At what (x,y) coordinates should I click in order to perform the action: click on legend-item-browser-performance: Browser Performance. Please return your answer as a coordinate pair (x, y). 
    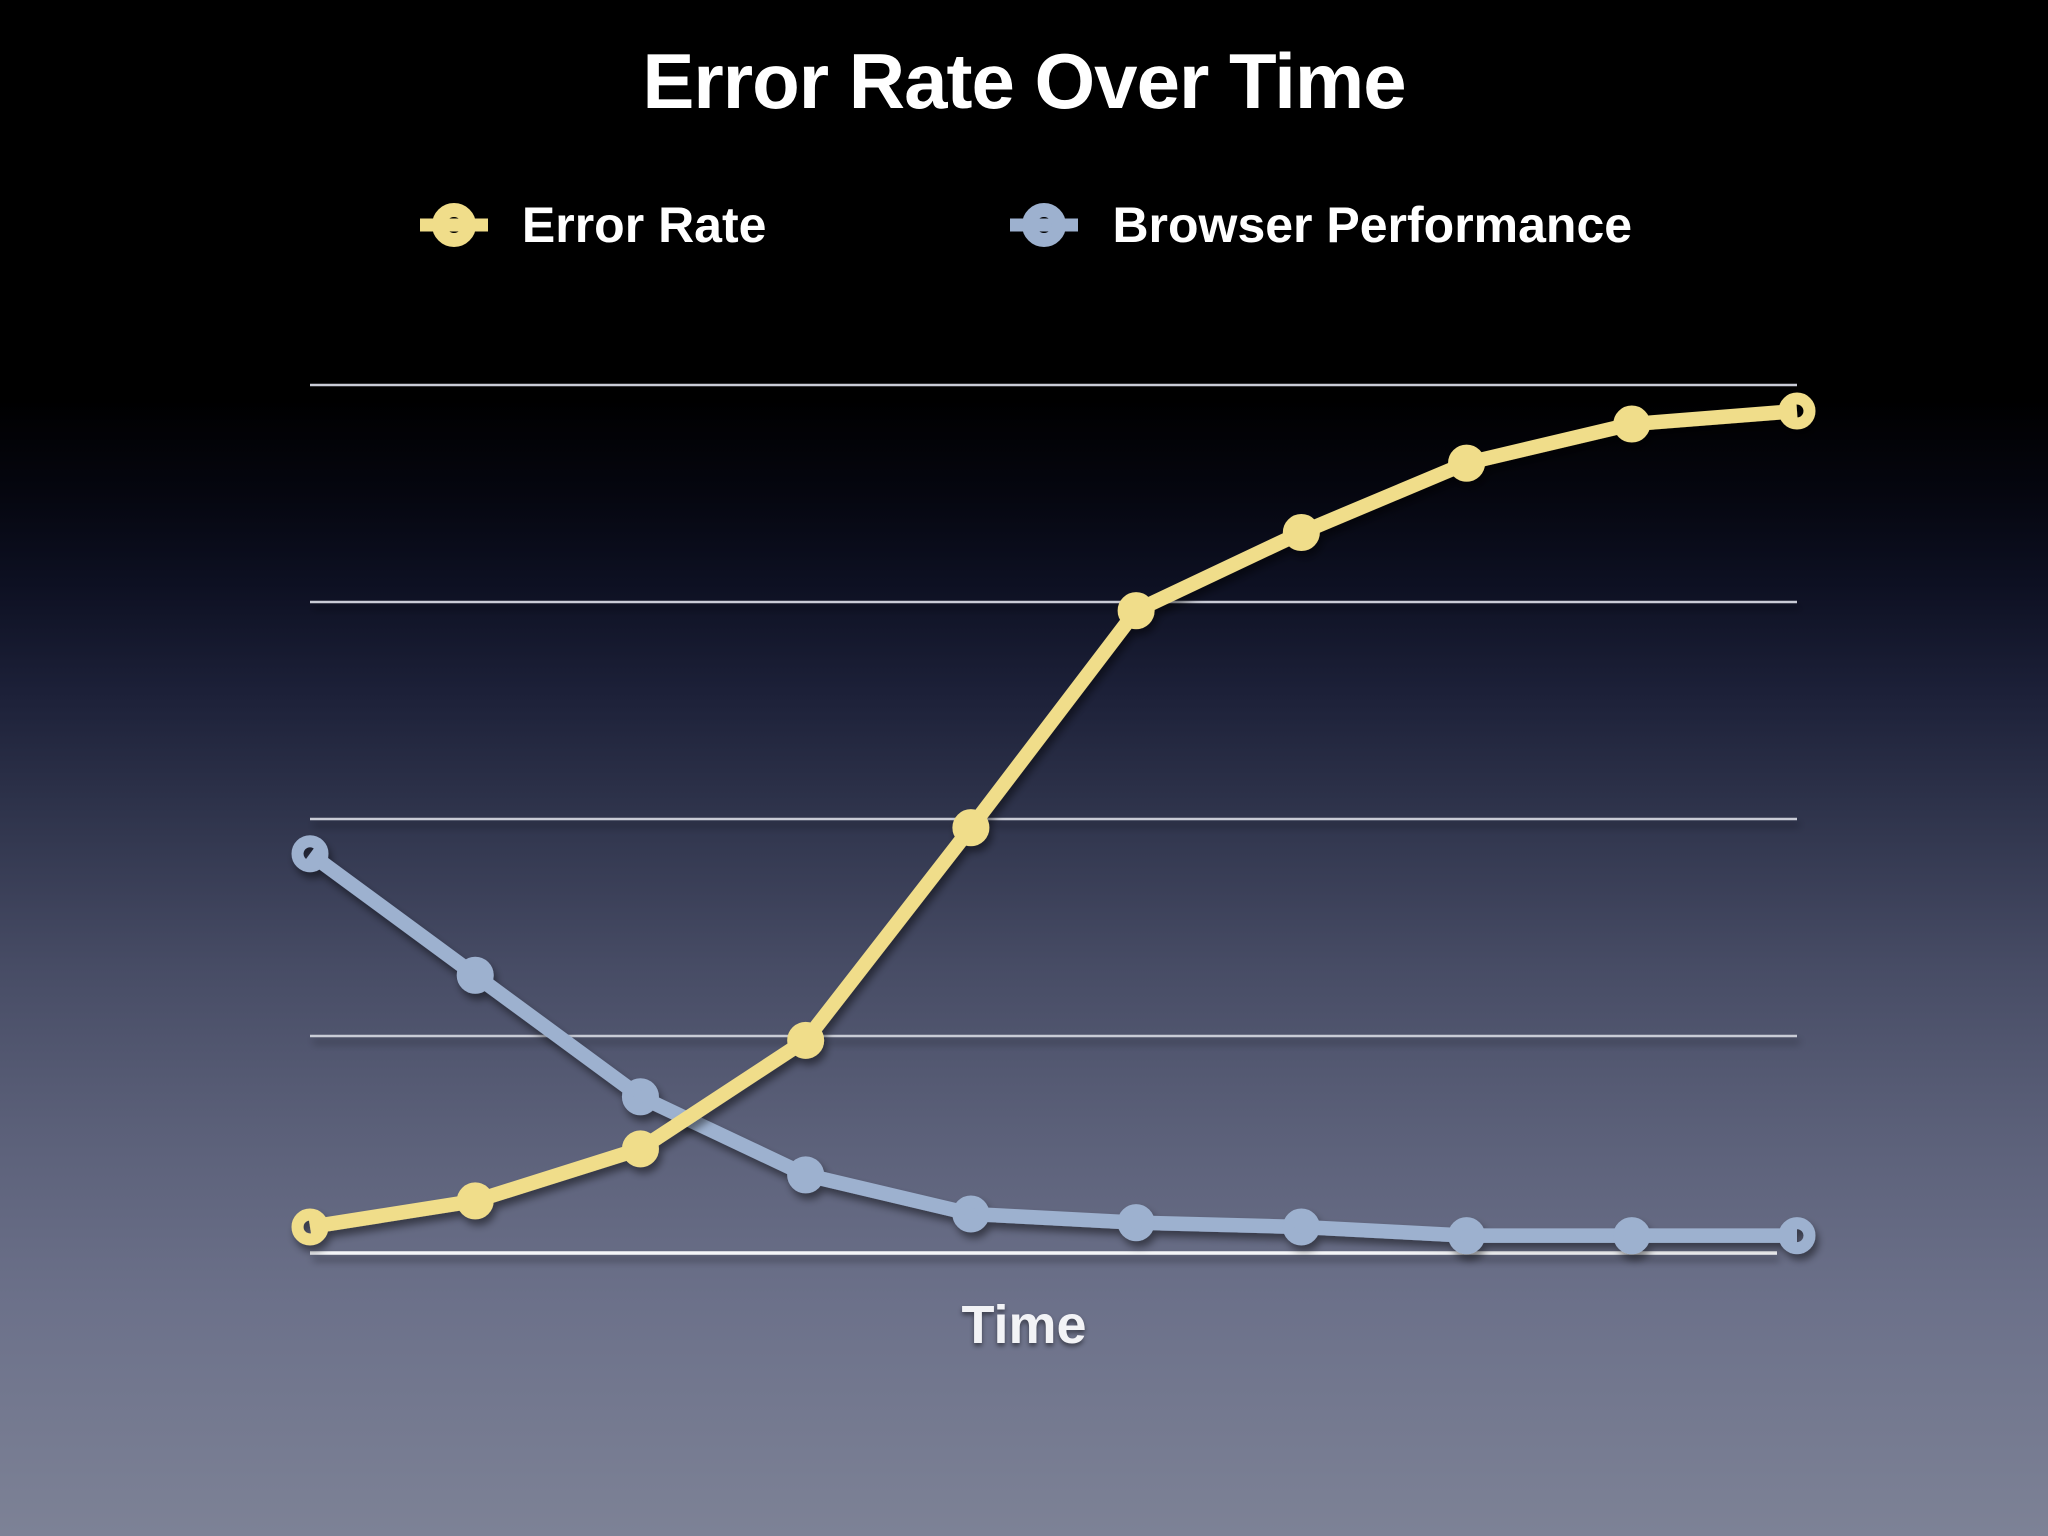
    Looking at the image, I should click on (1319, 225).